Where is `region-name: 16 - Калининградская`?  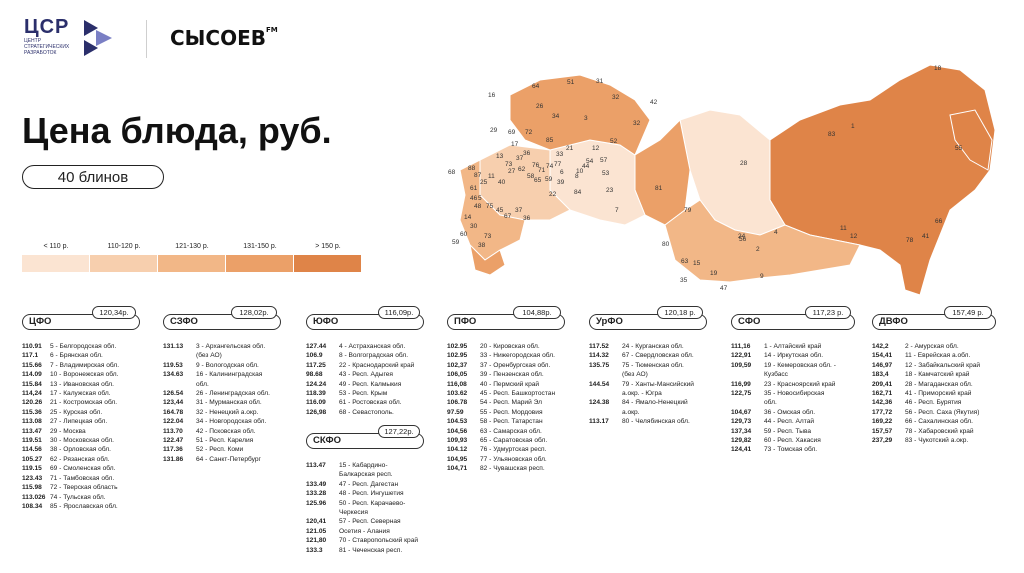 region-name: 16 - Калининградская is located at coordinates (229, 375).